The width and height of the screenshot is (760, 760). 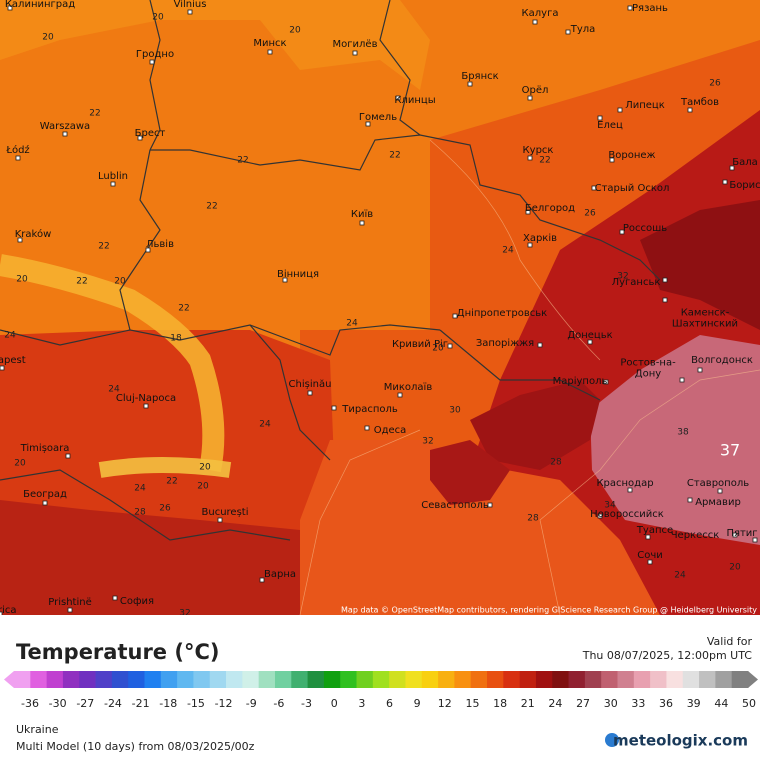 What do you see at coordinates (479, 76) in the screenshot?
I see `city-label: Брянск` at bounding box center [479, 76].